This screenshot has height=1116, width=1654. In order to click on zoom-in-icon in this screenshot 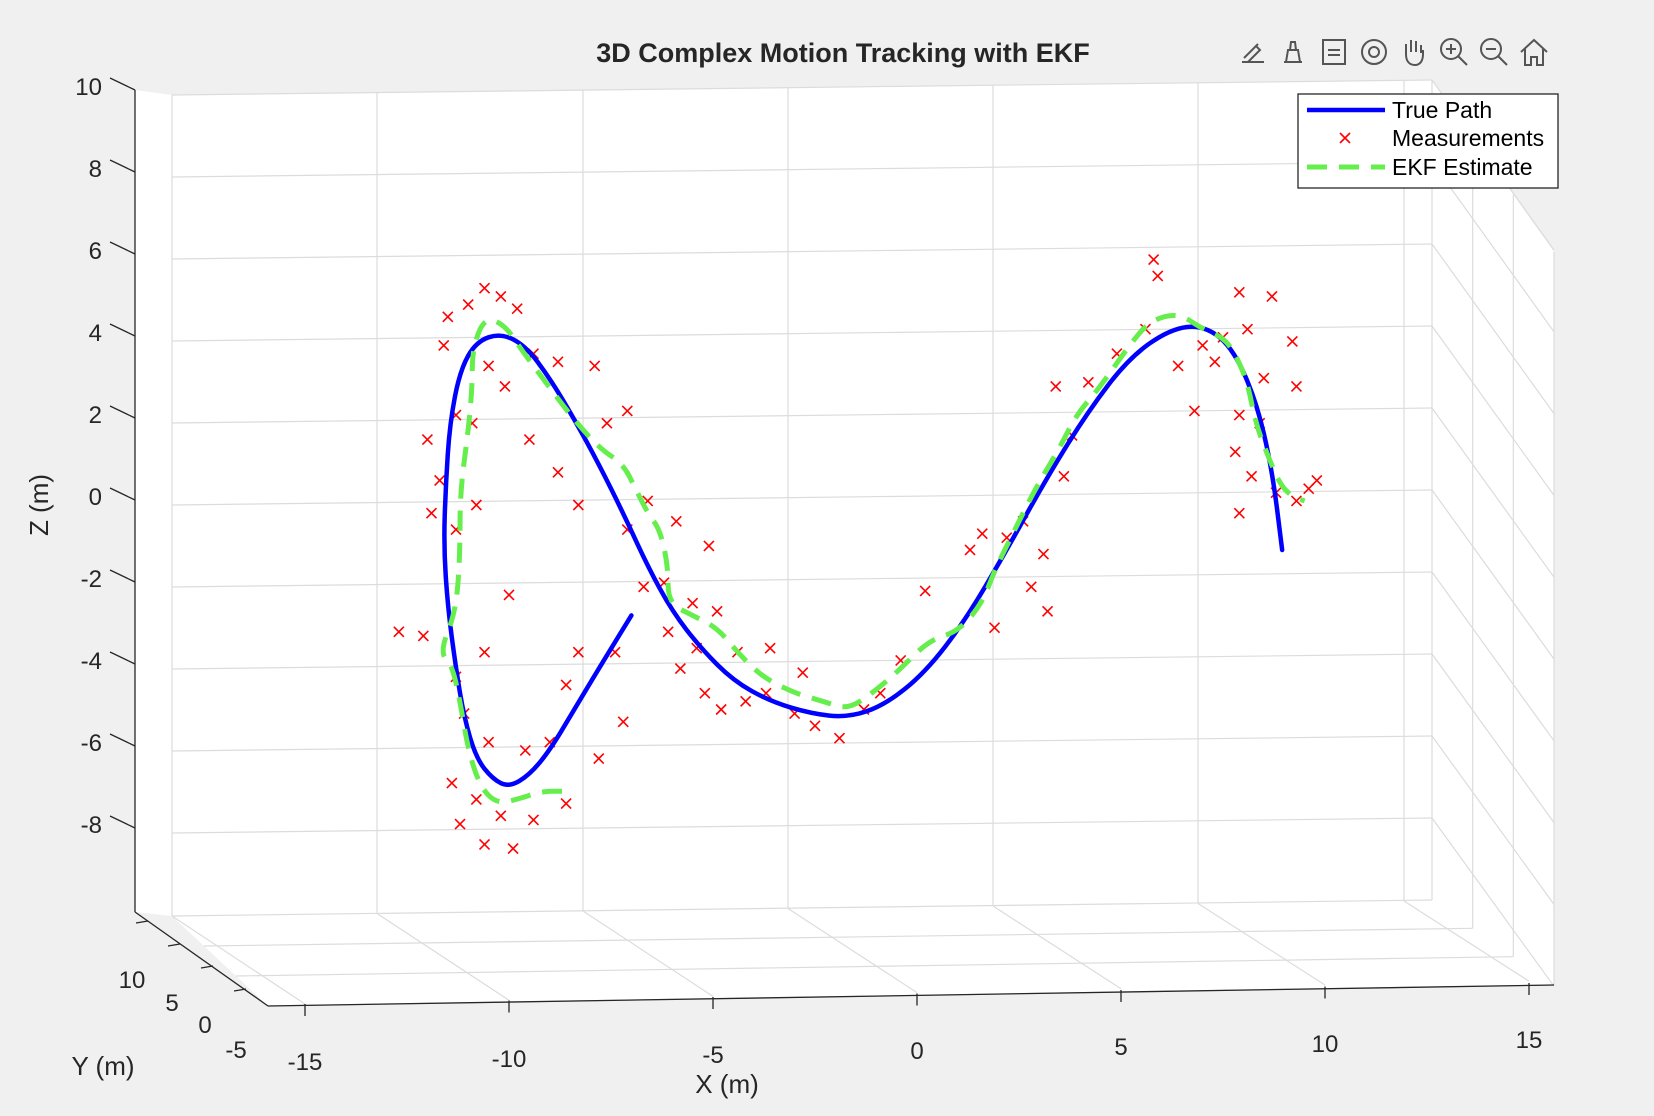, I will do `click(1454, 52)`.